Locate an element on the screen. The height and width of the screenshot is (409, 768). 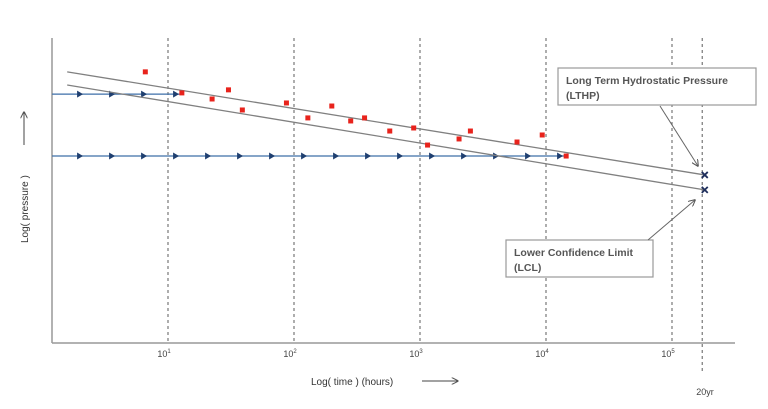
x-tick-label: 101 is located at coordinates (164, 354).